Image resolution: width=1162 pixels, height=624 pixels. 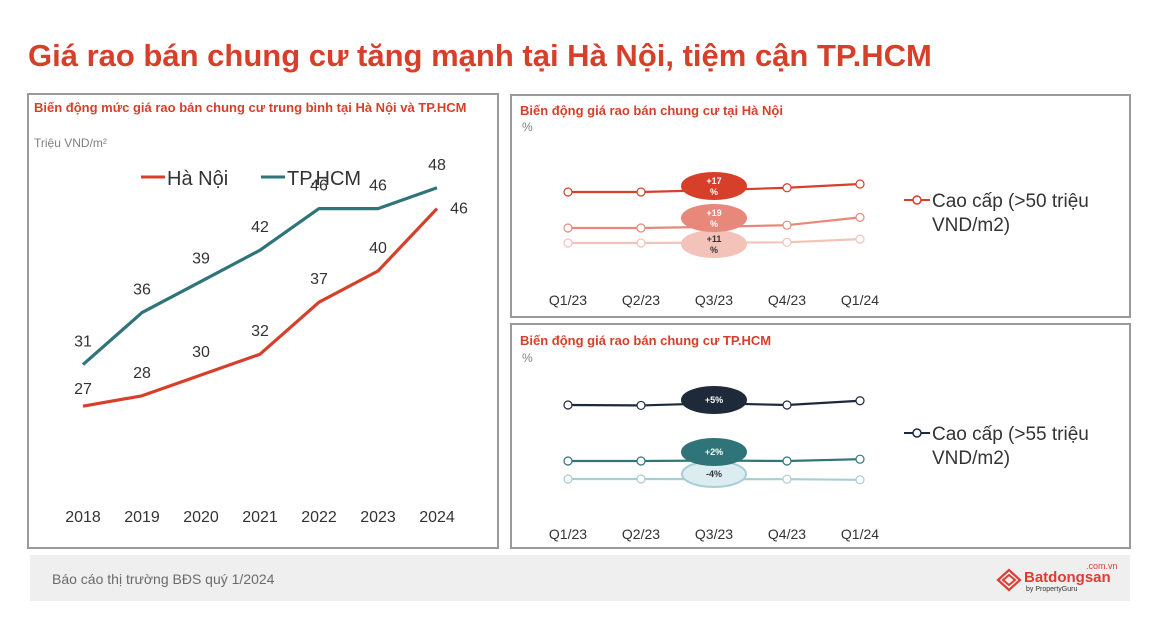 I want to click on chart-title: Biến động giá rao bán chung cư TP.HCM, so click(x=646, y=340).